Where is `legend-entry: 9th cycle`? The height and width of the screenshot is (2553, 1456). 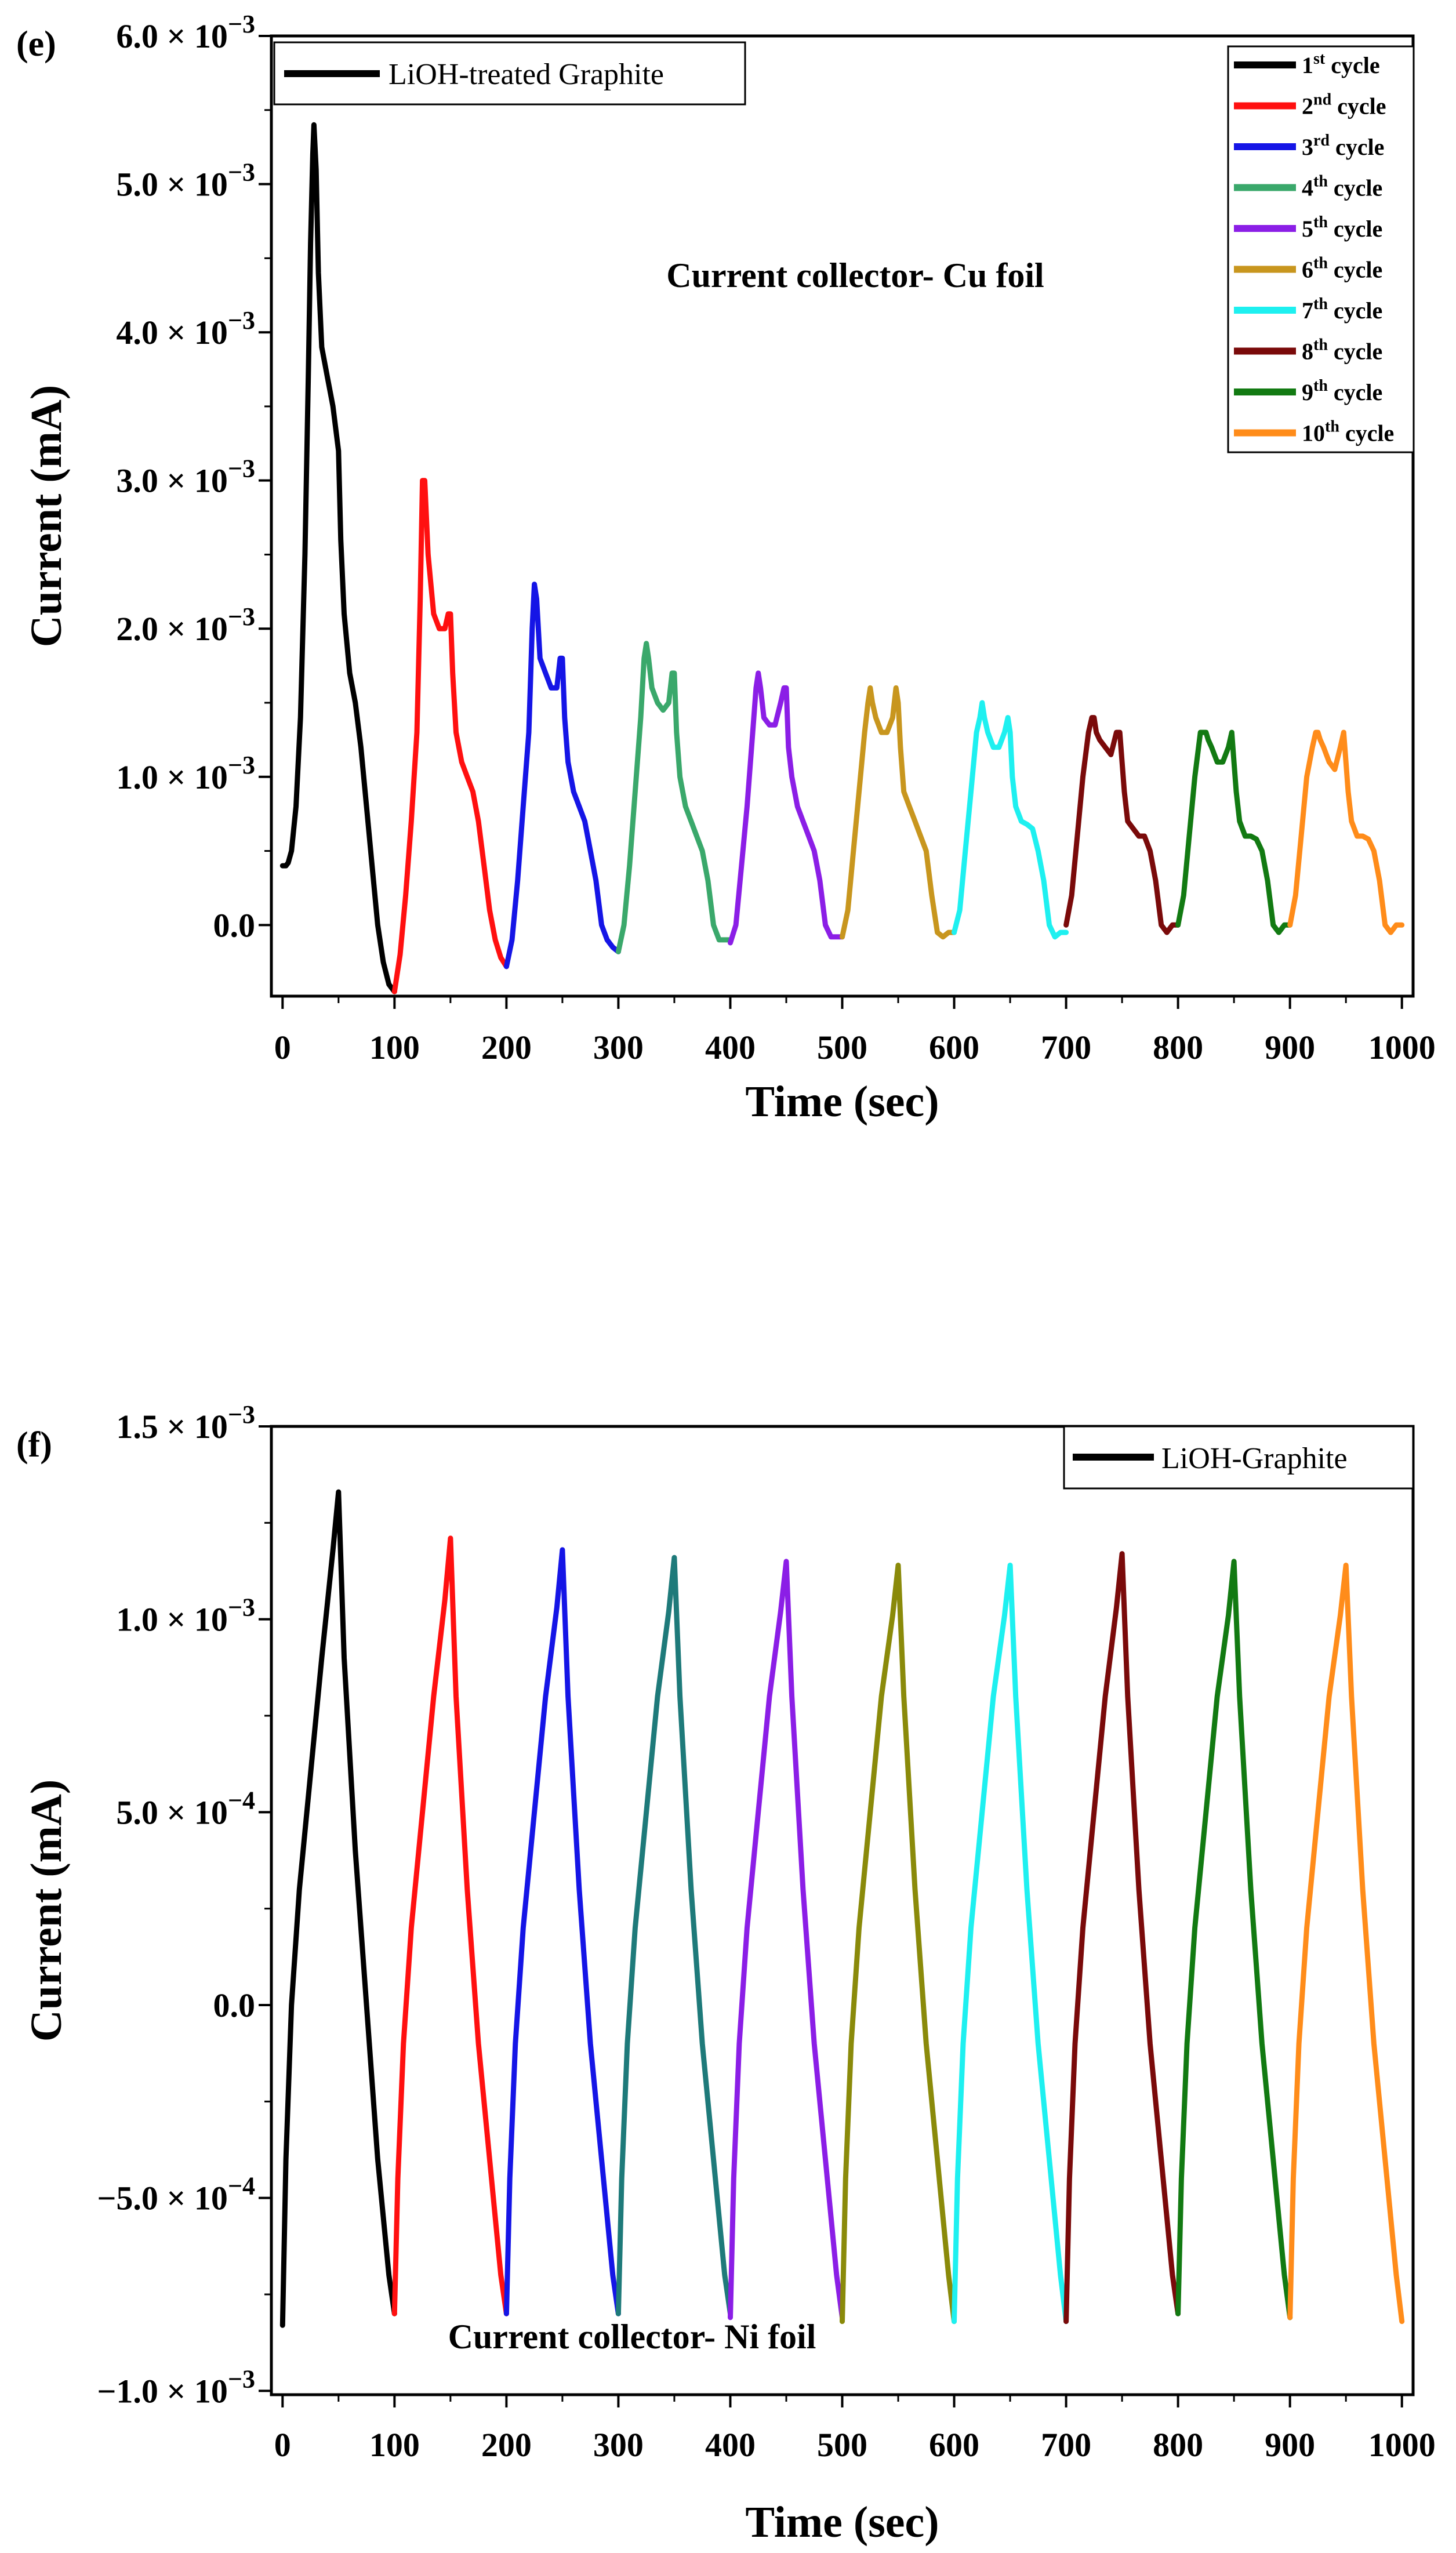 legend-entry: 9th cycle is located at coordinates (1342, 391).